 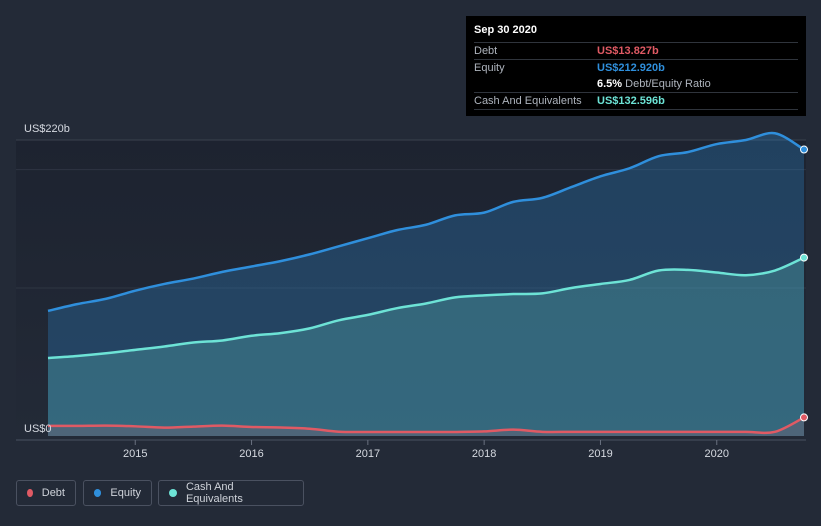 What do you see at coordinates (804, 283) in the screenshot?
I see `series-end-markers` at bounding box center [804, 283].